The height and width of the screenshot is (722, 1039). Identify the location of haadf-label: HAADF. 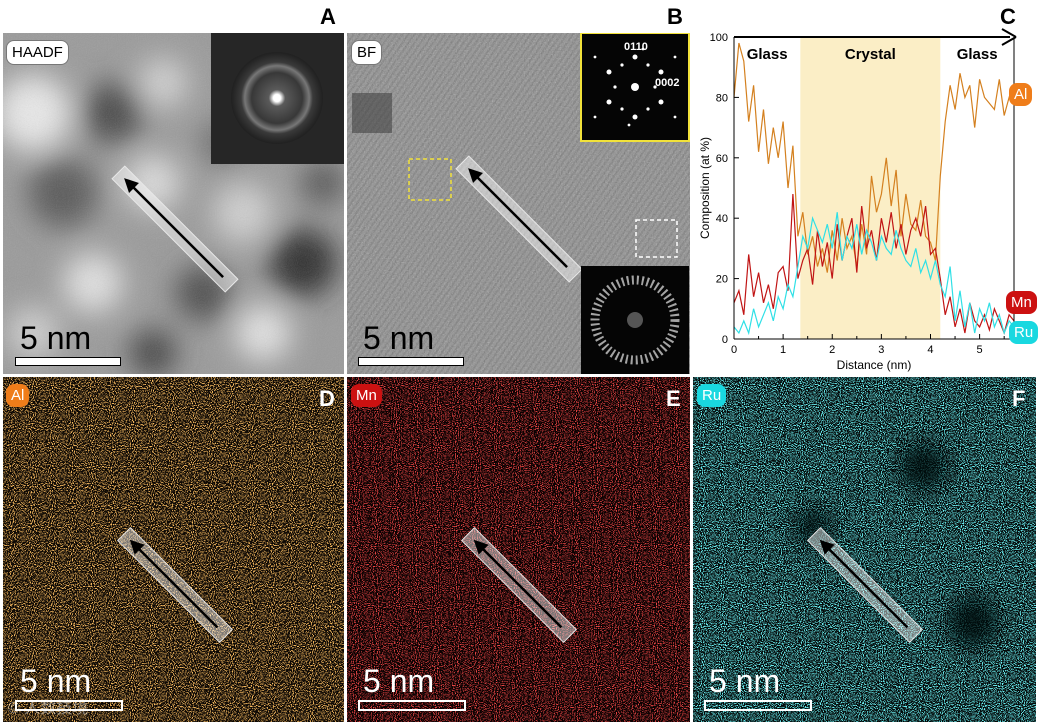
(37, 52).